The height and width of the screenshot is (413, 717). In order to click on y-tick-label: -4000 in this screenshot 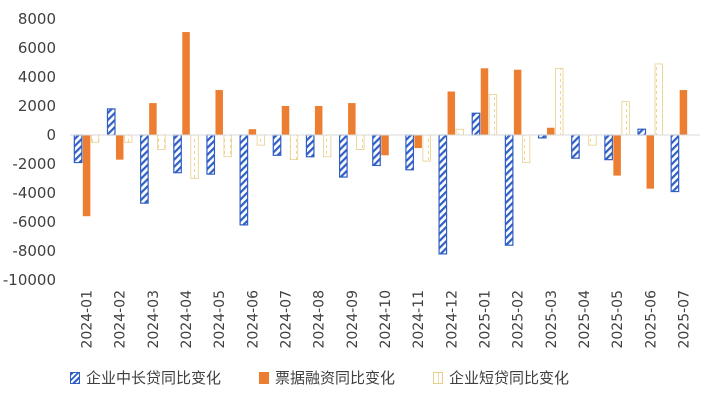, I will do `click(34, 193)`.